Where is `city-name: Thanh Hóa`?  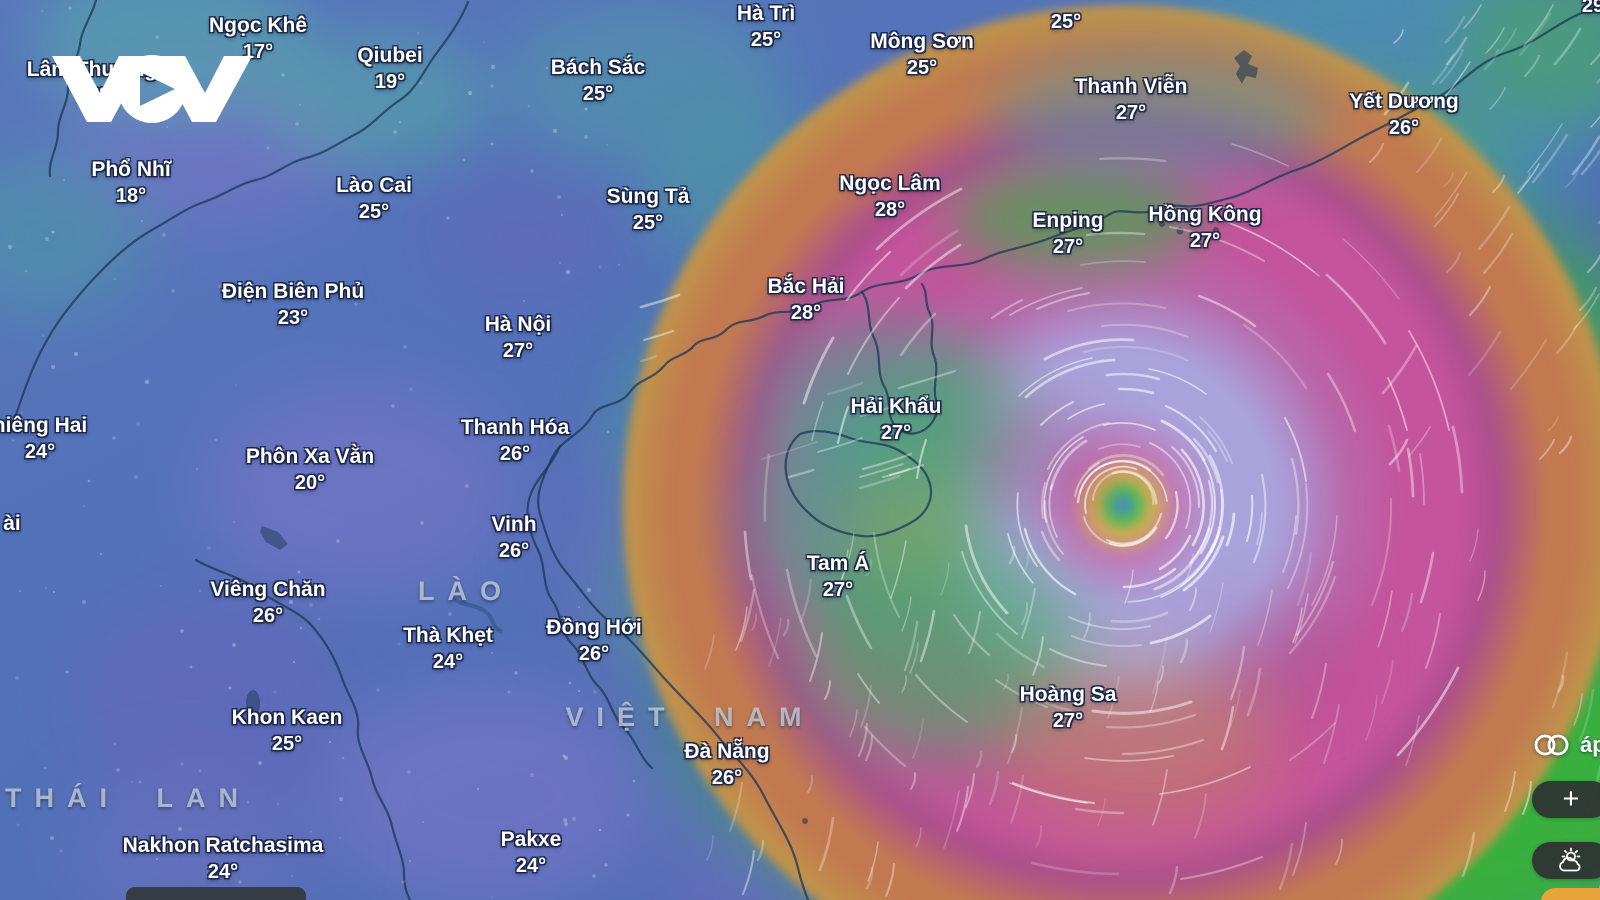 city-name: Thanh Hóa is located at coordinates (515, 427).